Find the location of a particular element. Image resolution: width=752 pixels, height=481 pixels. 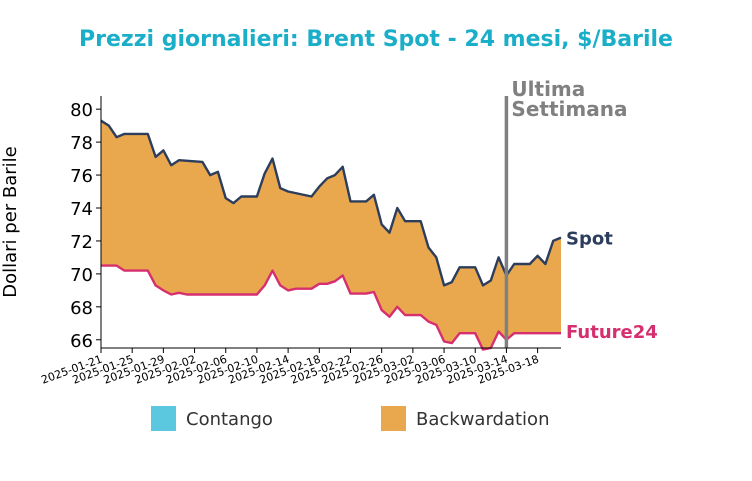

legend-swatch-contango is located at coordinates (163, 418).